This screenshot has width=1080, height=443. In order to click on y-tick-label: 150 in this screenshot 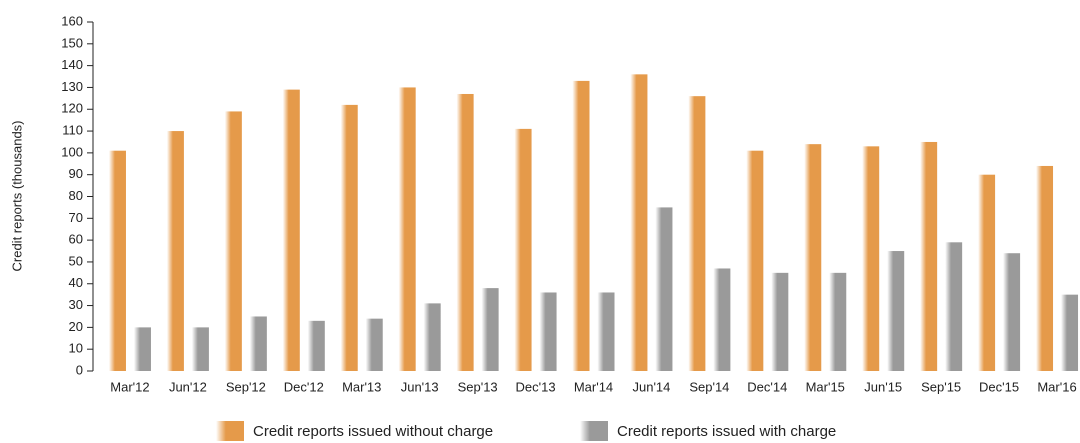, I will do `click(72, 42)`.